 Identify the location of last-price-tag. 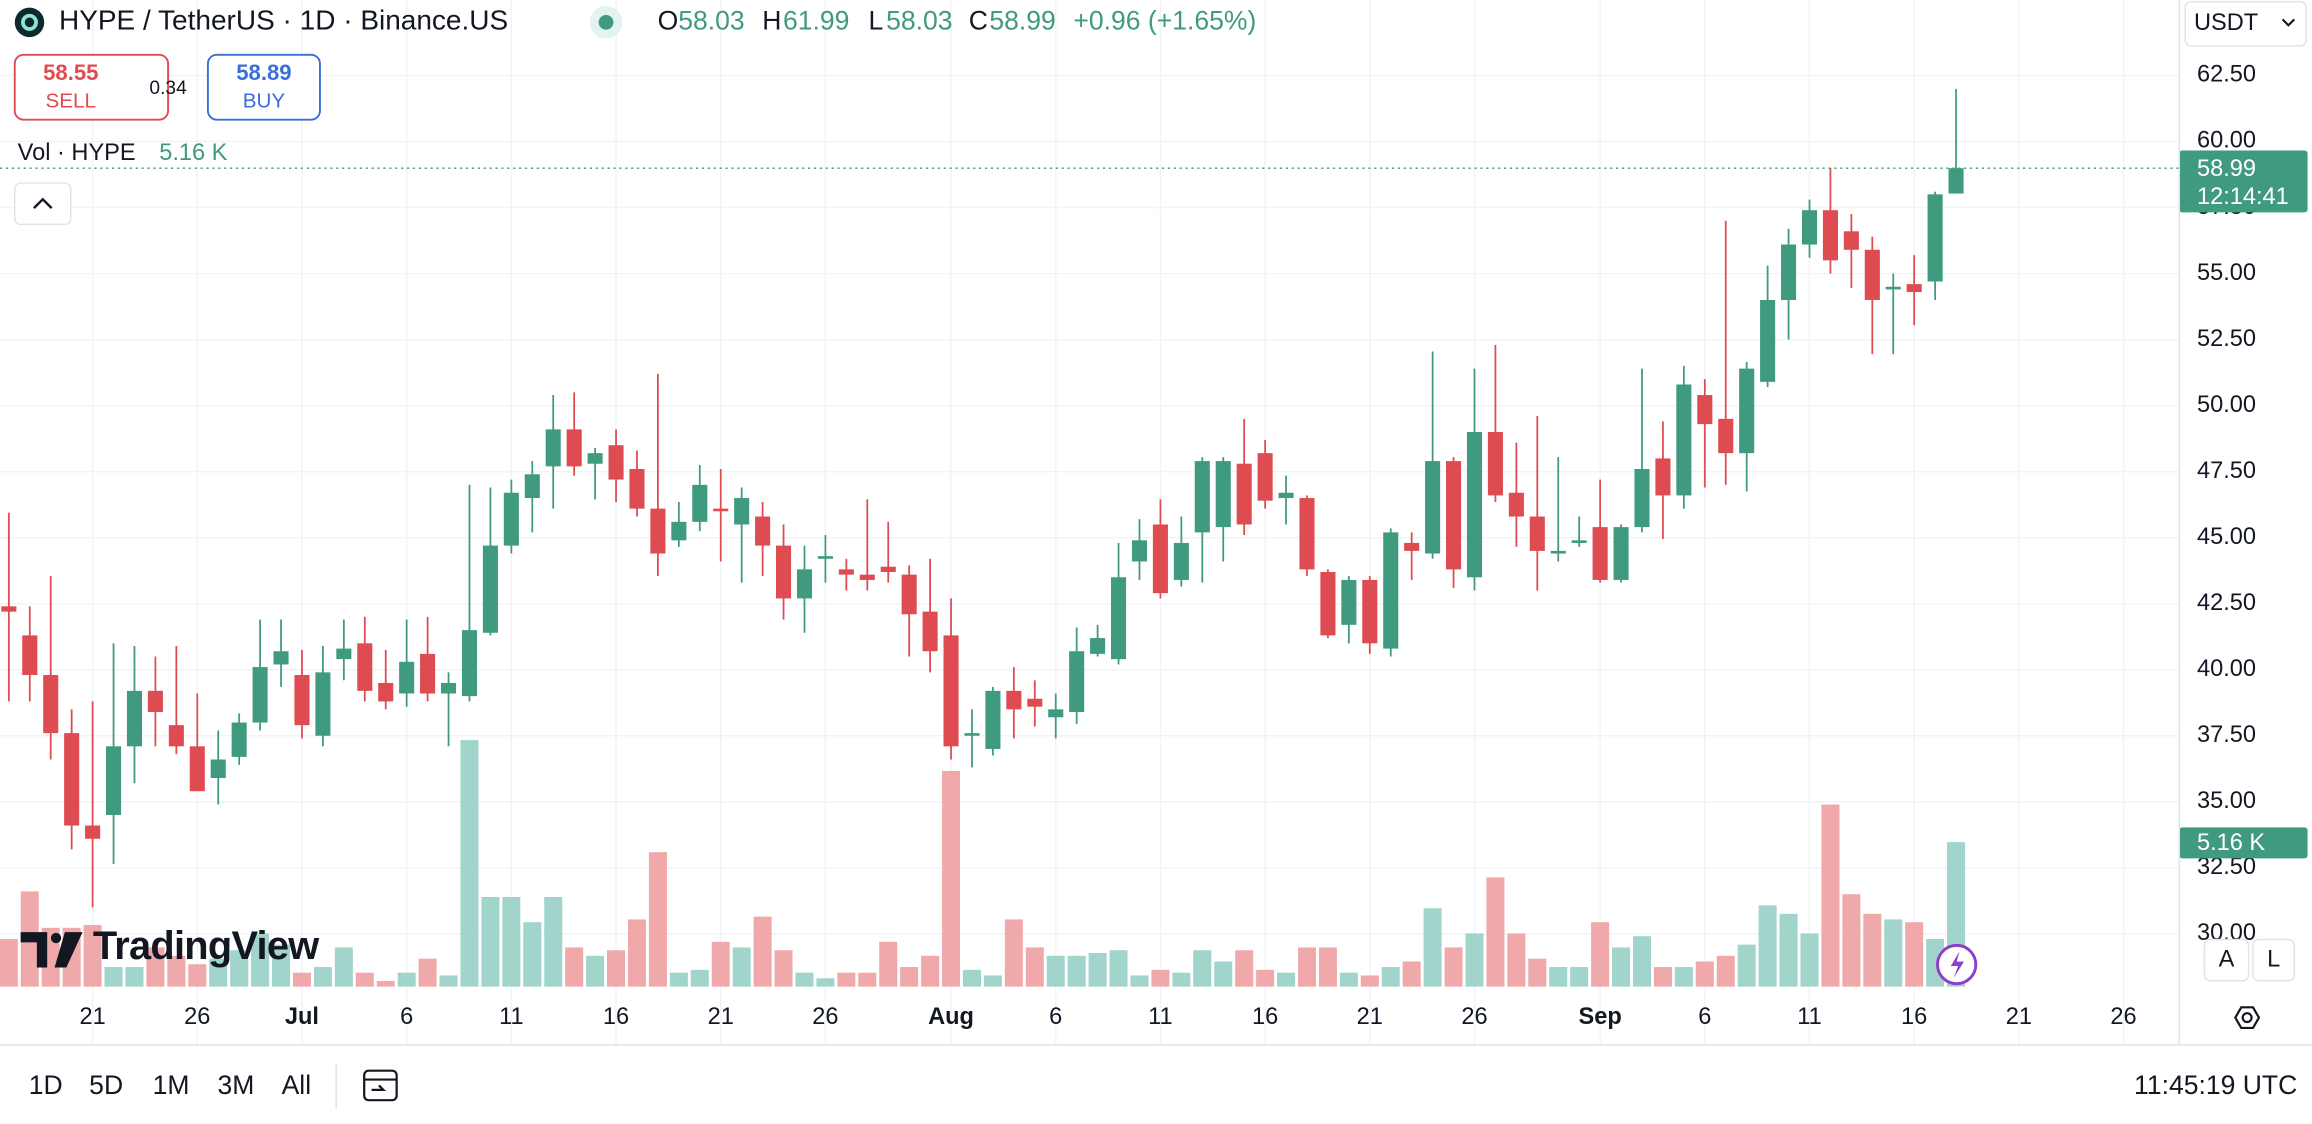
(2243, 181).